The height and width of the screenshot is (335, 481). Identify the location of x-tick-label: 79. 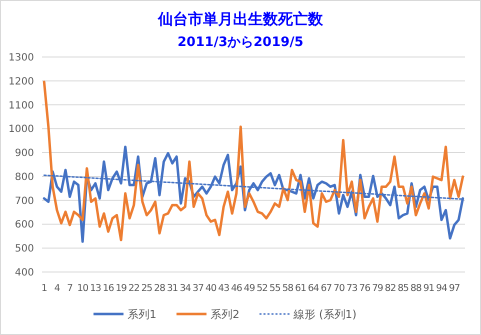
(378, 288).